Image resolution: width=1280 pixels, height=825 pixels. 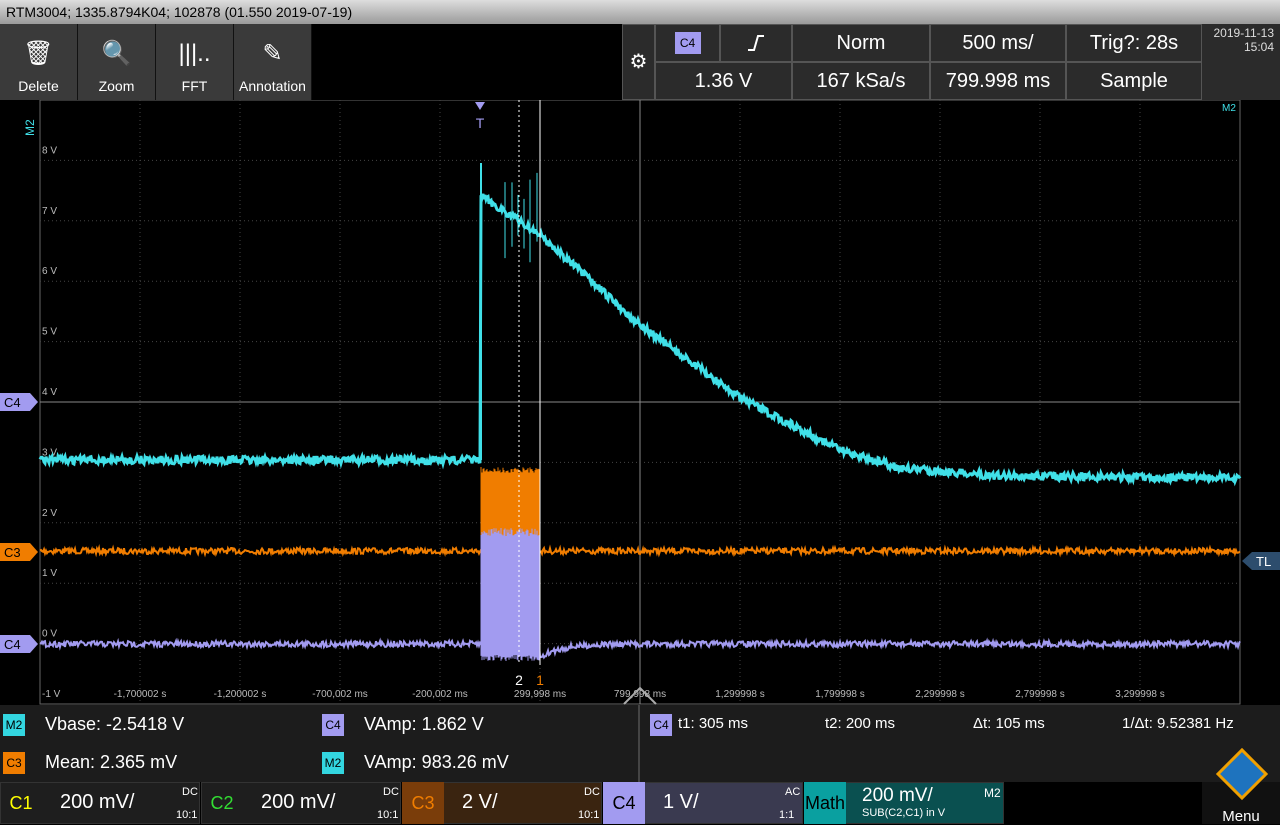 I want to click on channel-name: C3, so click(x=423, y=803).